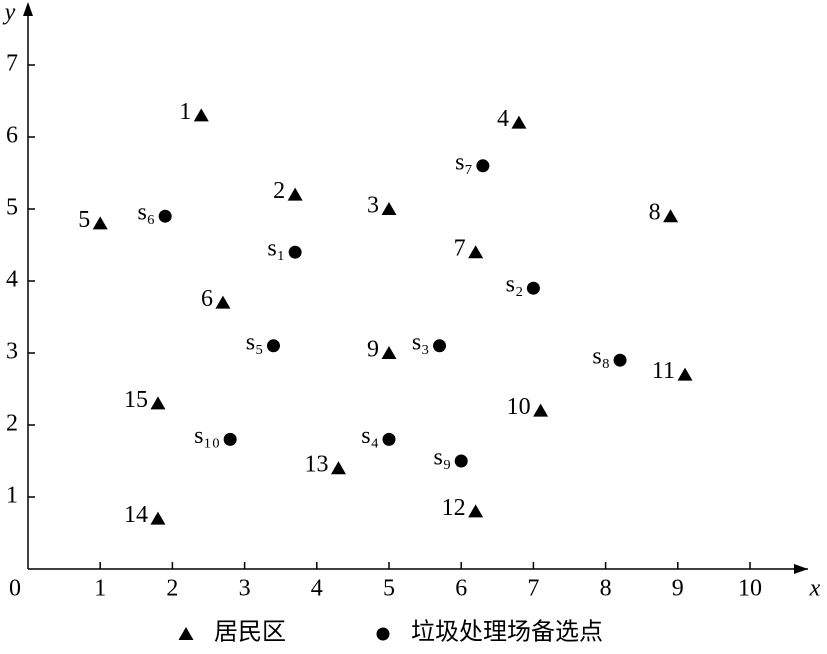  What do you see at coordinates (519, 407) in the screenshot?
I see `point-label: 10` at bounding box center [519, 407].